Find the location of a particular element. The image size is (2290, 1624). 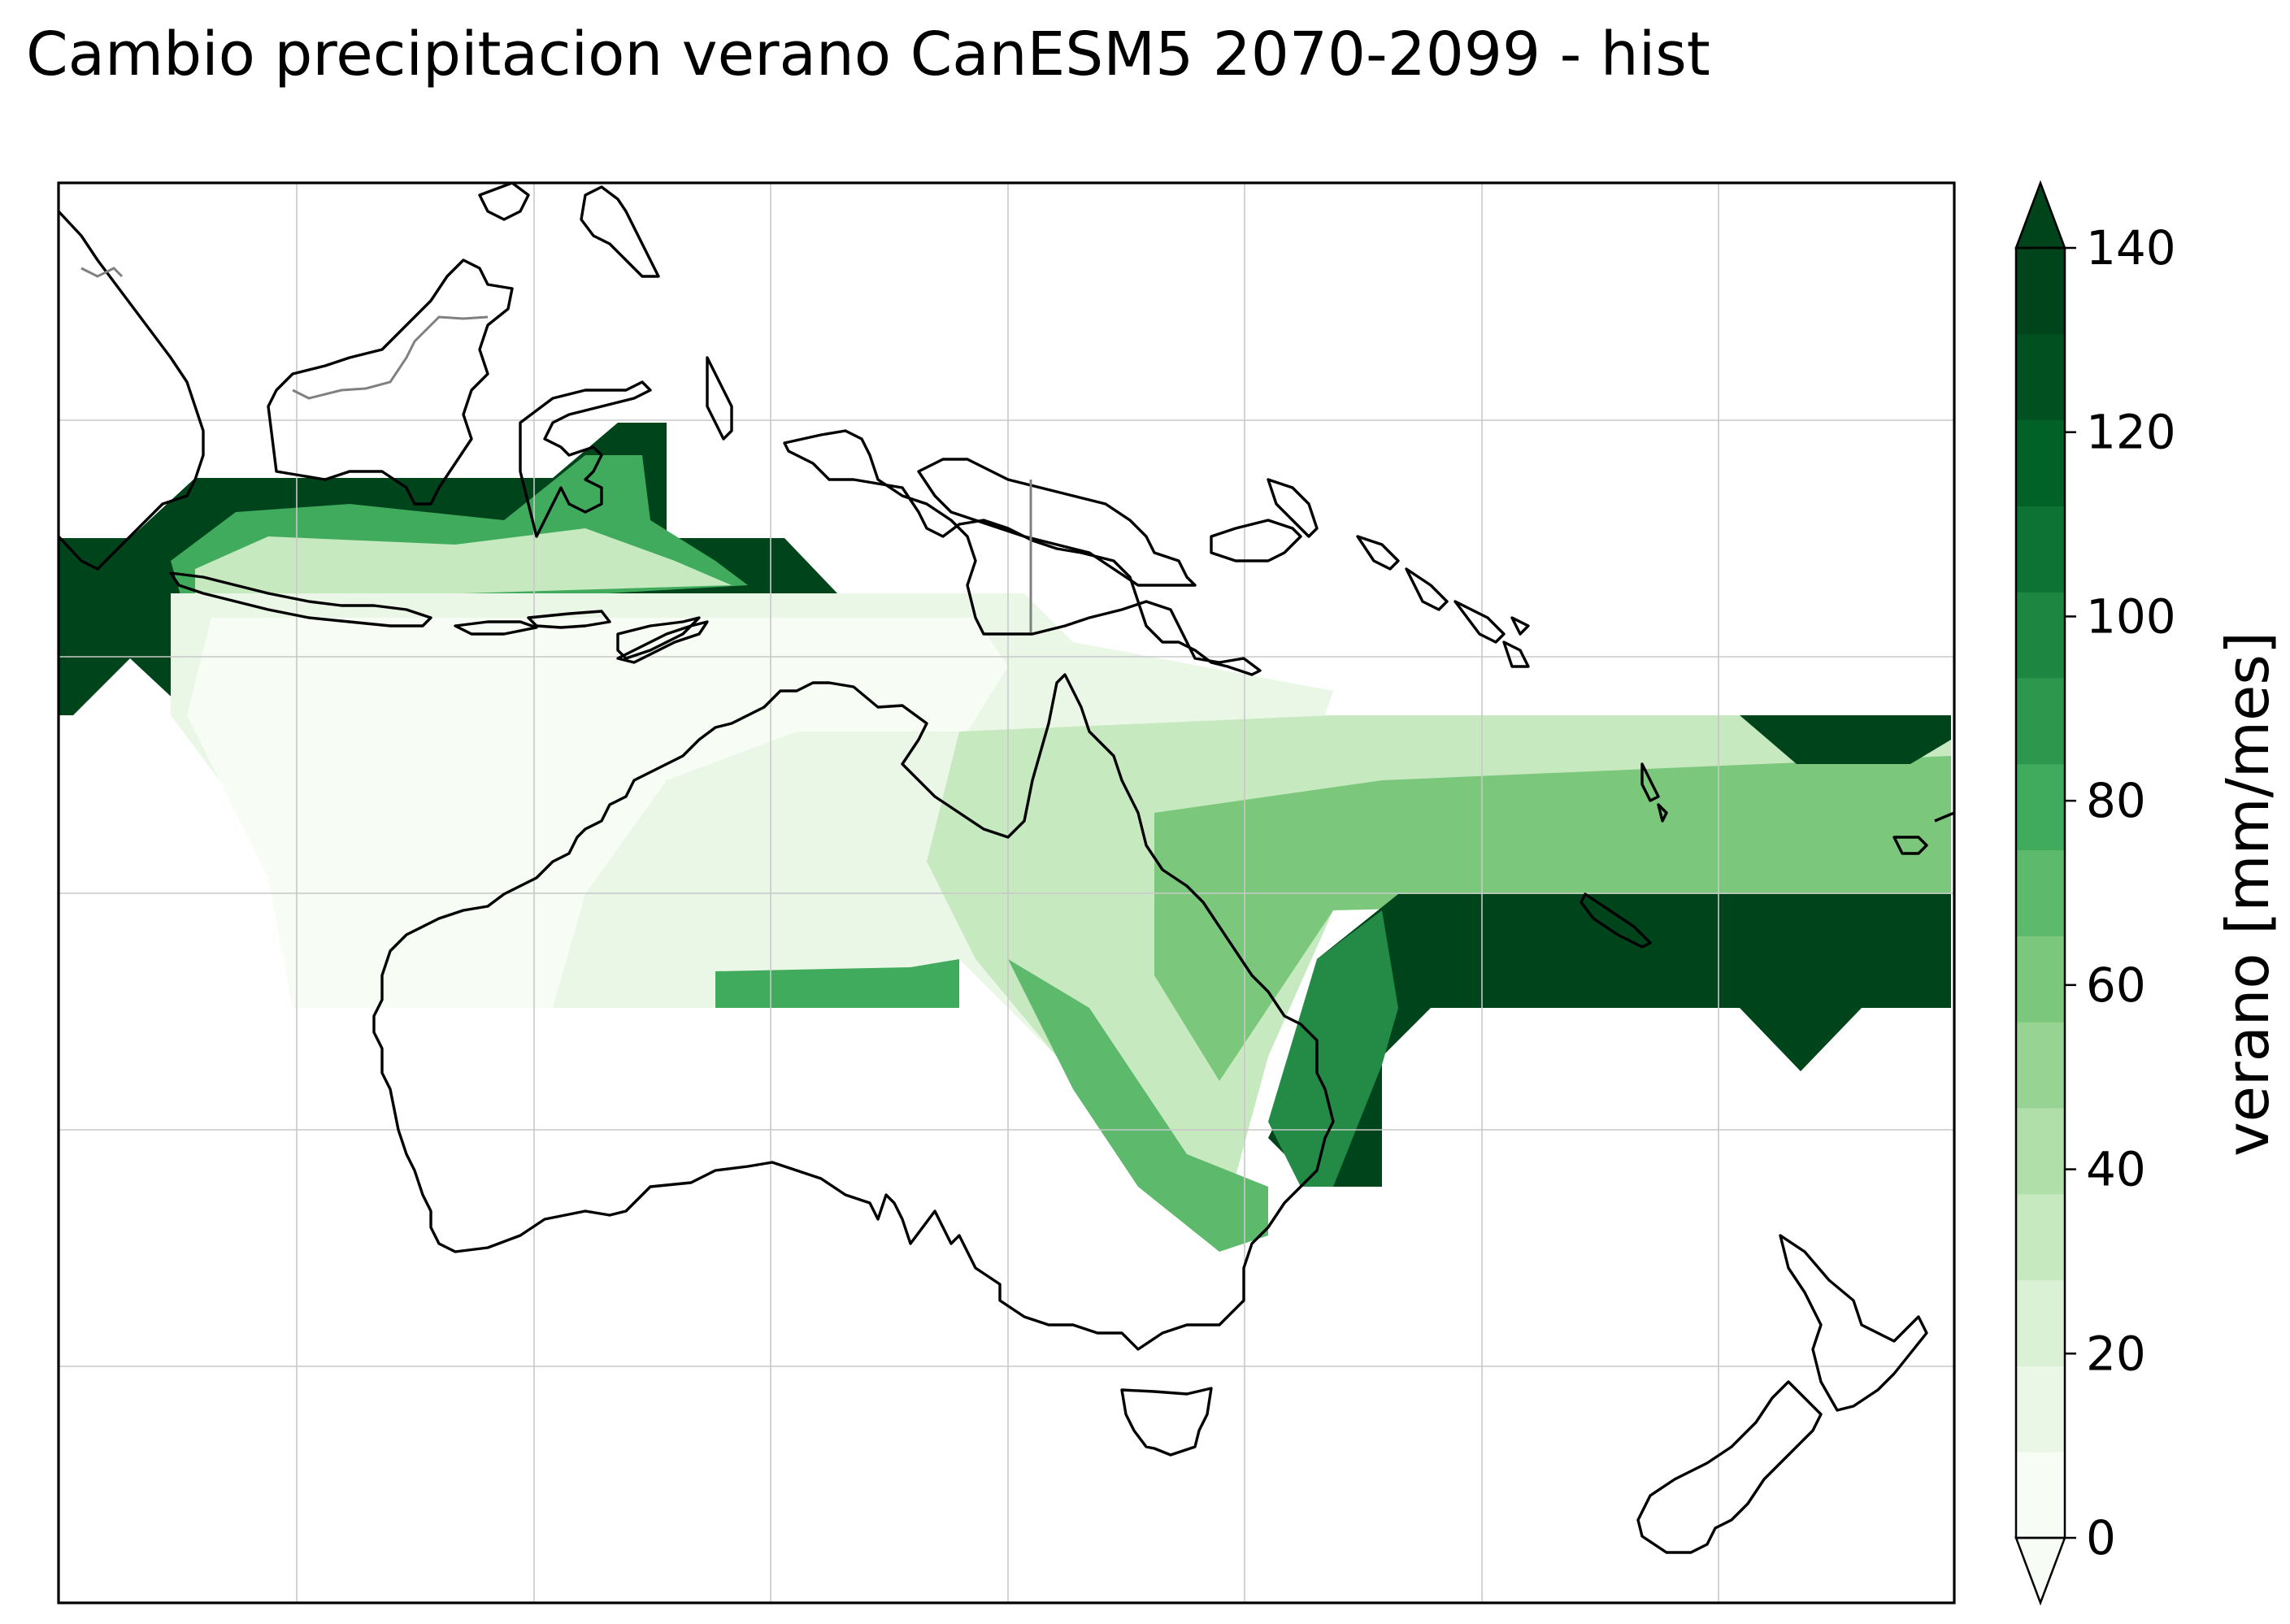

field-north-australia is located at coordinates (597, 813).